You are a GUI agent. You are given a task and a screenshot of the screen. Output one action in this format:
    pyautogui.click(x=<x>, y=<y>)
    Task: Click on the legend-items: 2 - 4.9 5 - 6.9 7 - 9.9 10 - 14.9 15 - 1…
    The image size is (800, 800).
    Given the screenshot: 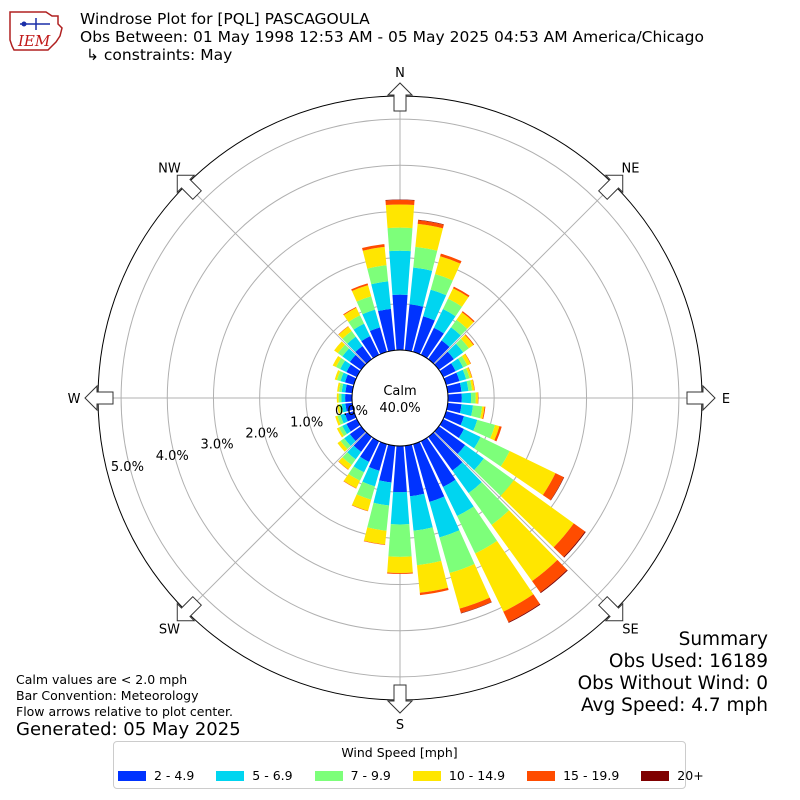 What is the action you would take?
    pyautogui.click(x=411, y=775)
    